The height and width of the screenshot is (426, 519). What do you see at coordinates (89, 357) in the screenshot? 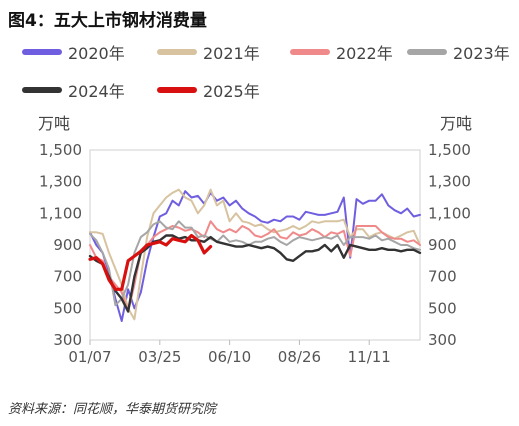
I see `x-tick-label: 01/07` at bounding box center [89, 357].